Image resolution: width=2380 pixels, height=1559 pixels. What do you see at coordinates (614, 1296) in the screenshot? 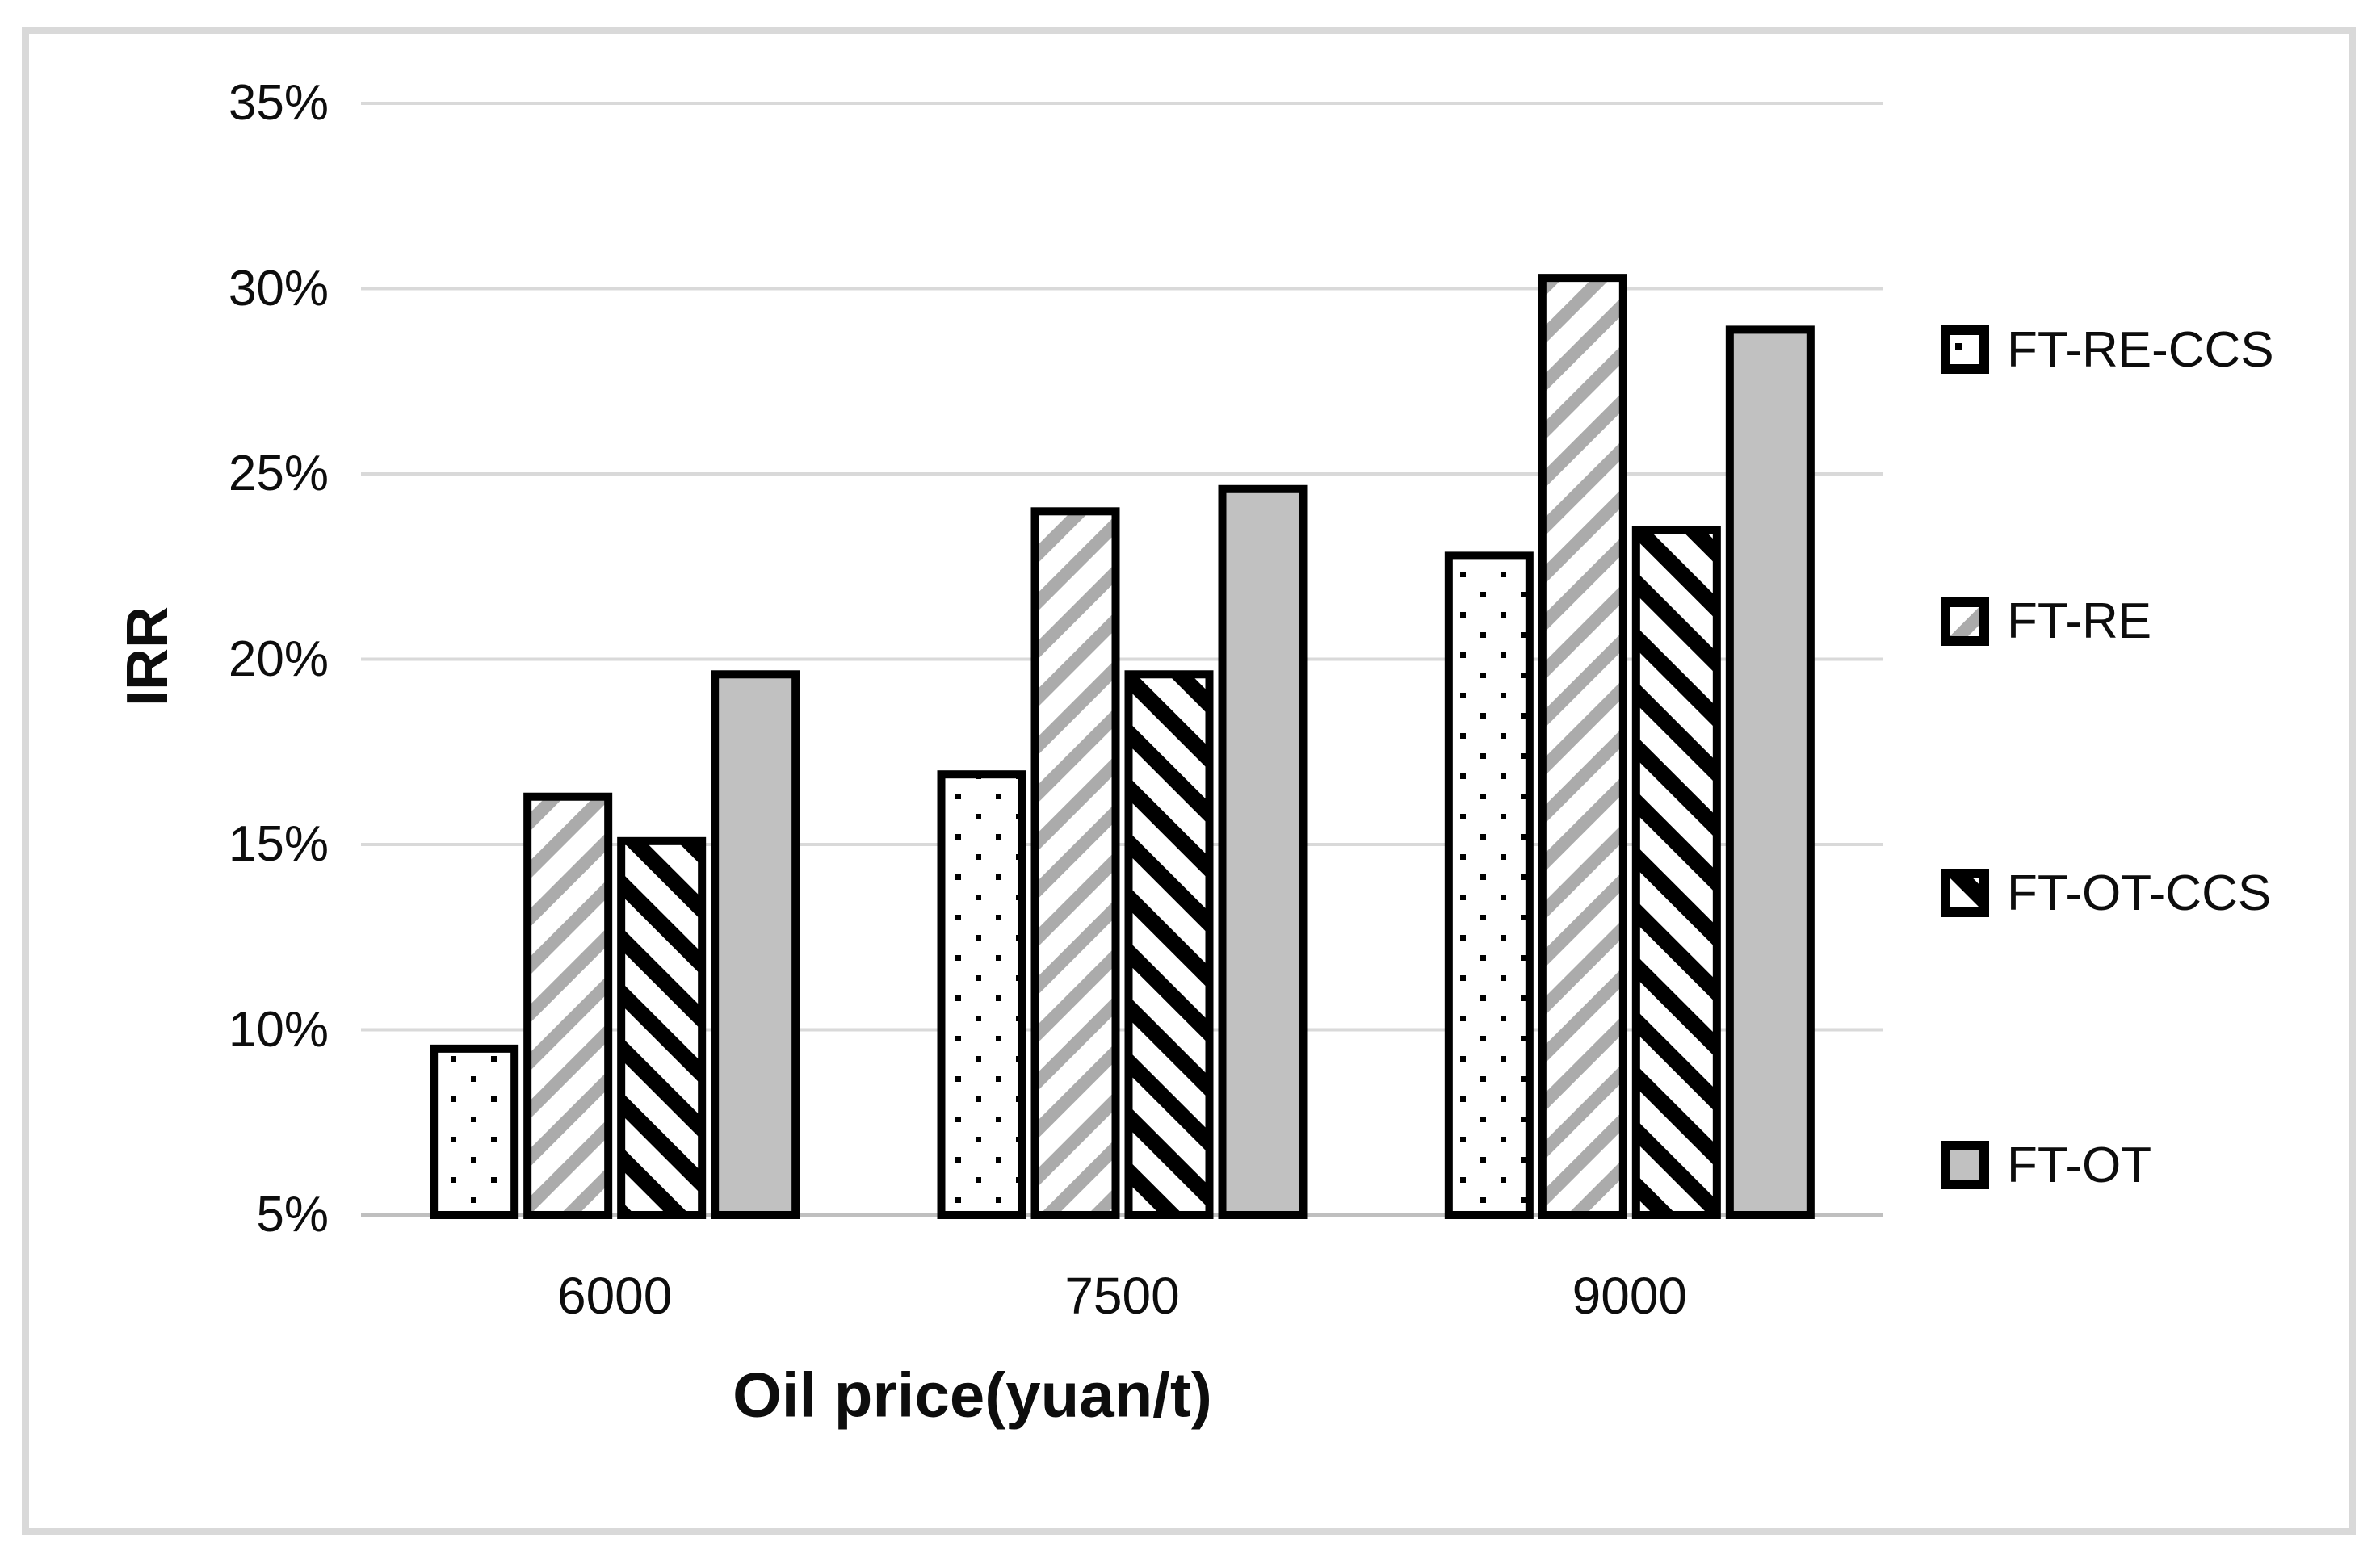
I see `x-tick-label-6000: 6000` at bounding box center [614, 1296].